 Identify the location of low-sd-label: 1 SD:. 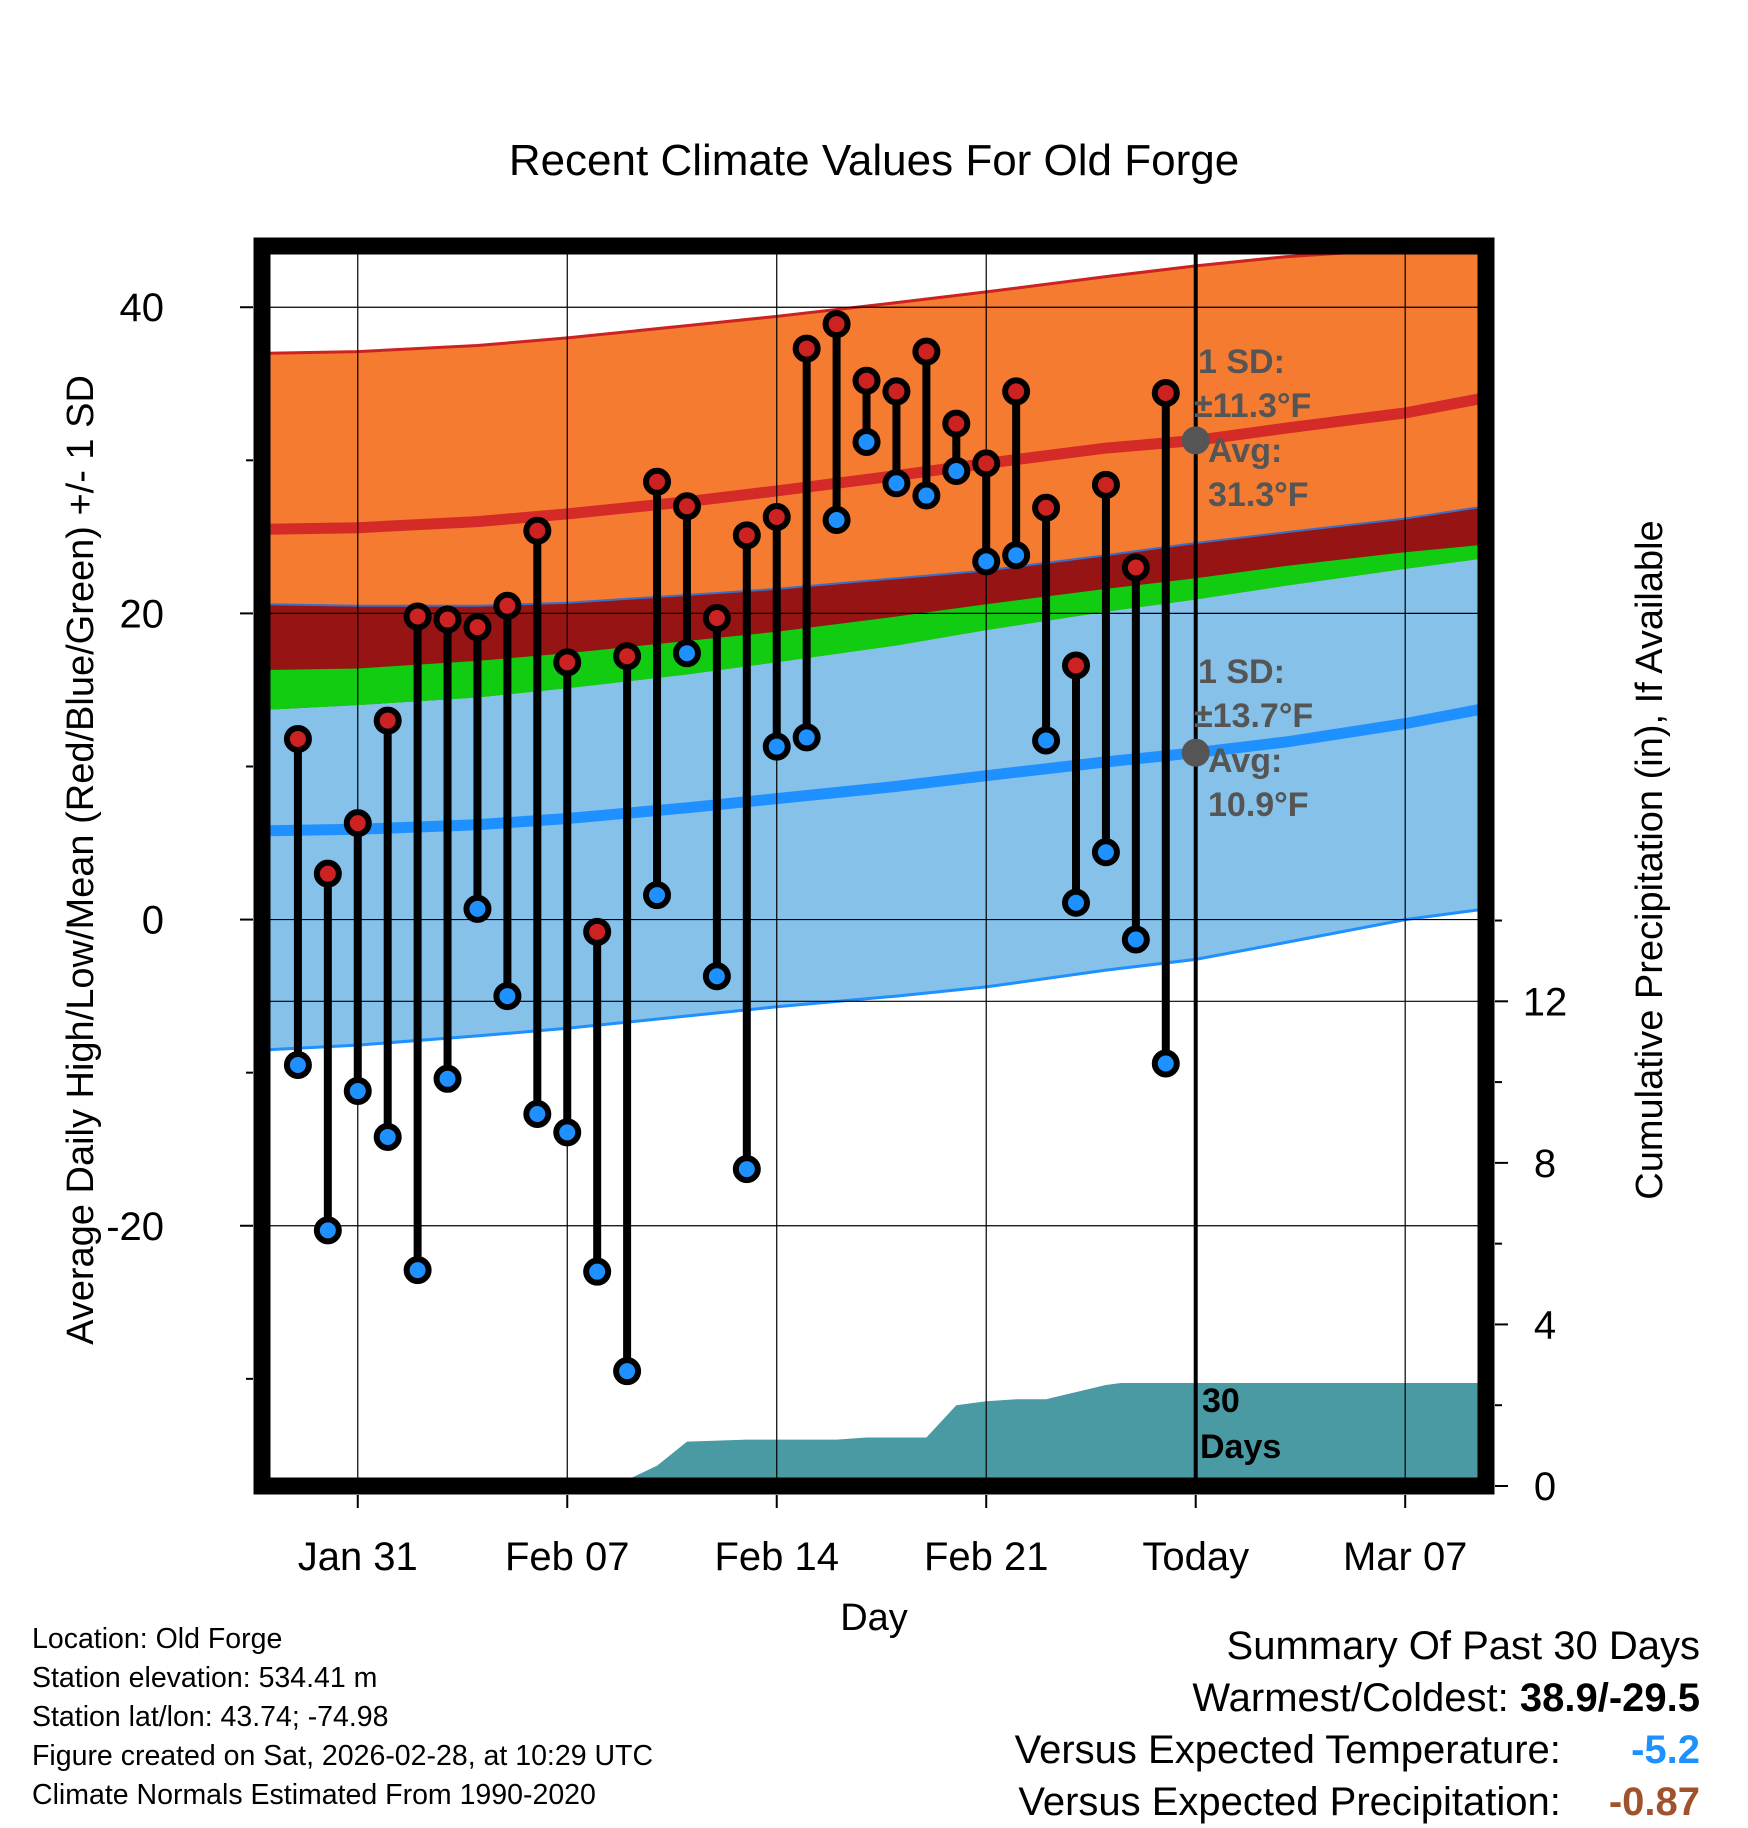
(1241, 672).